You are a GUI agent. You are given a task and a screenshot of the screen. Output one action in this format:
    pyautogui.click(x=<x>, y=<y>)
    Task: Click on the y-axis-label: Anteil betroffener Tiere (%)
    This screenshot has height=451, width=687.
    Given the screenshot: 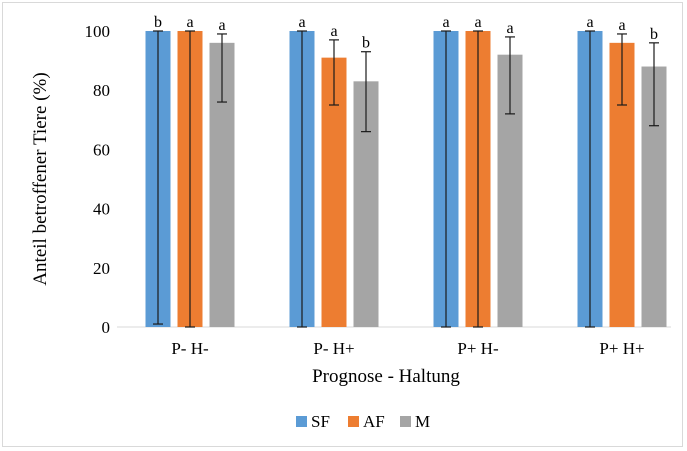 What is the action you would take?
    pyautogui.click(x=40, y=178)
    